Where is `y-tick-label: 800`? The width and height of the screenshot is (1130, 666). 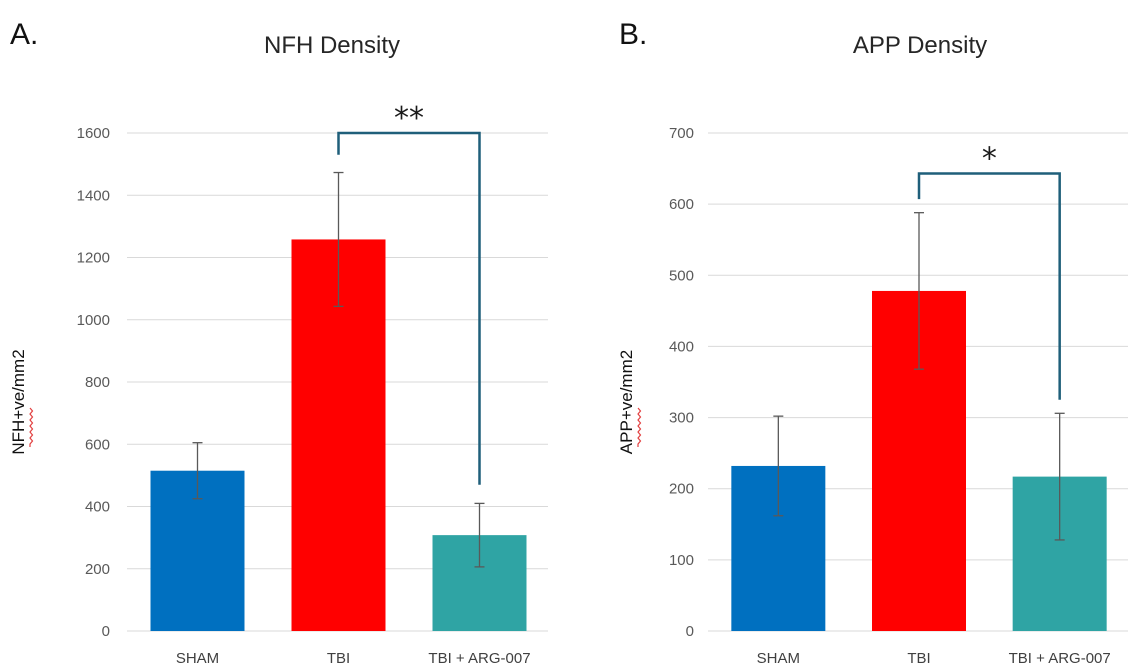 y-tick-label: 800 is located at coordinates (97, 382).